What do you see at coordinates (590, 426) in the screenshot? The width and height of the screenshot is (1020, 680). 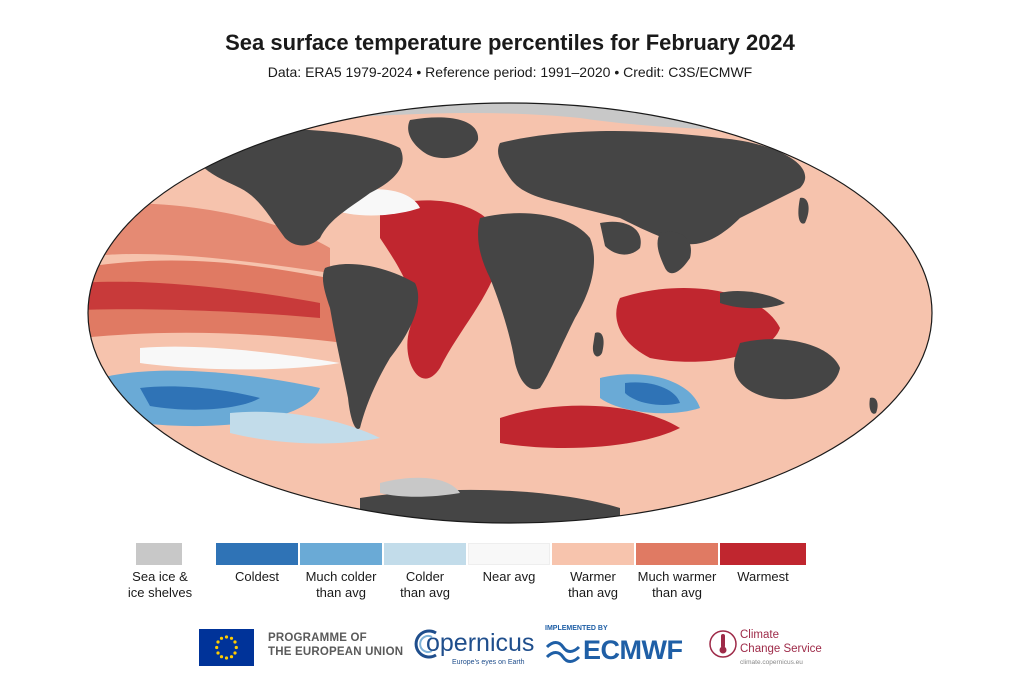 I see `south-atlantic-warmest` at bounding box center [590, 426].